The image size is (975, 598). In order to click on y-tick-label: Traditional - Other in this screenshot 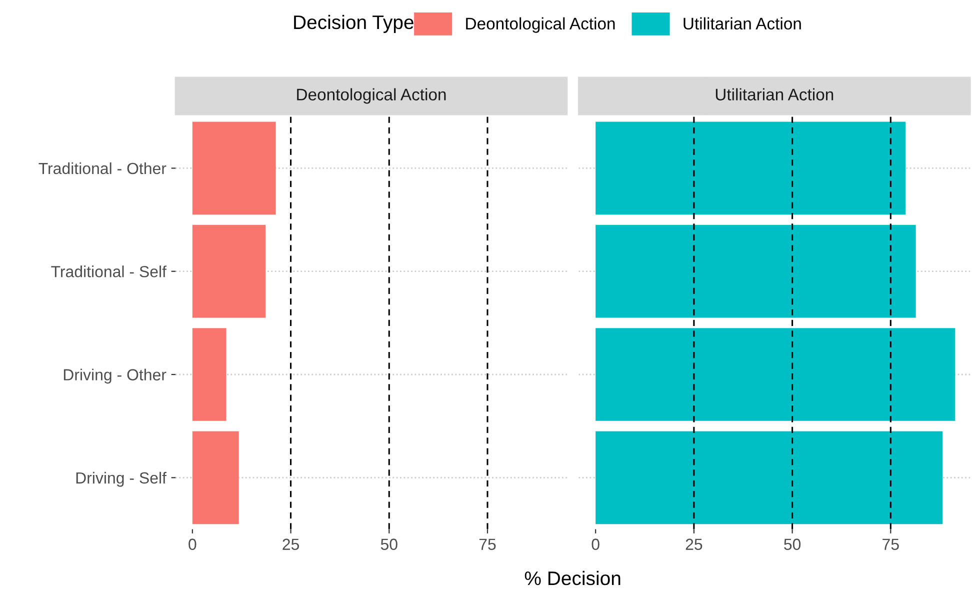, I will do `click(102, 168)`.